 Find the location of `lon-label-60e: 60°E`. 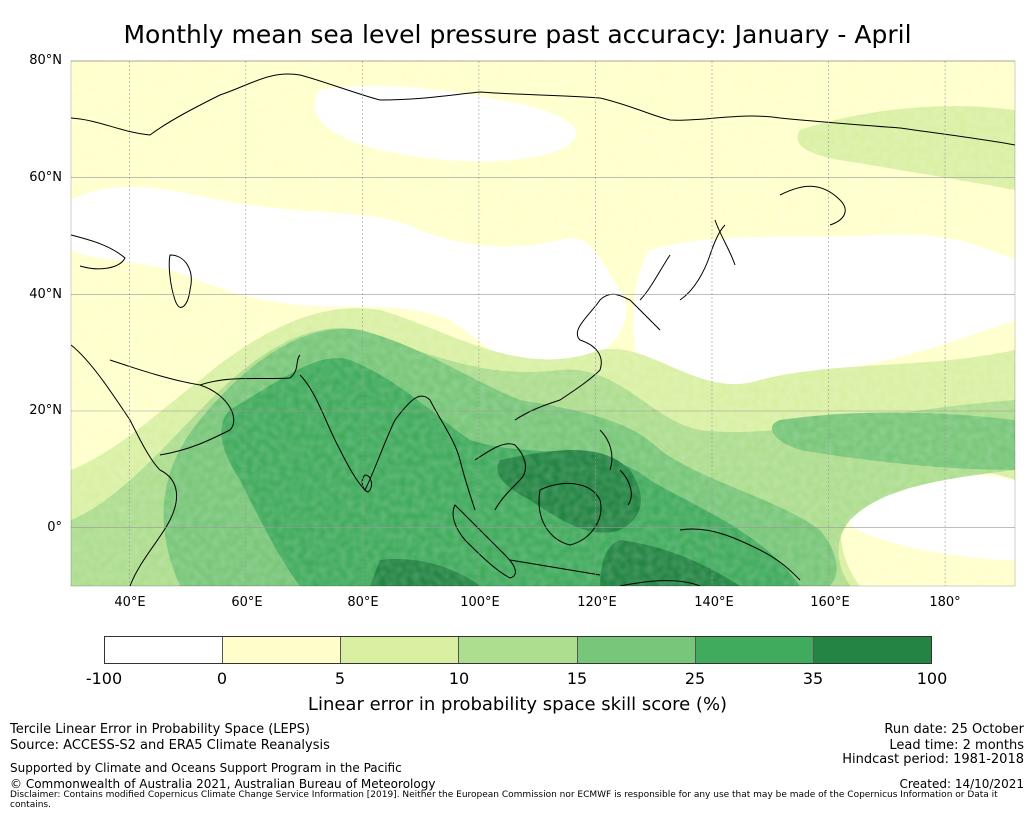

lon-label-60e: 60°E is located at coordinates (247, 602).